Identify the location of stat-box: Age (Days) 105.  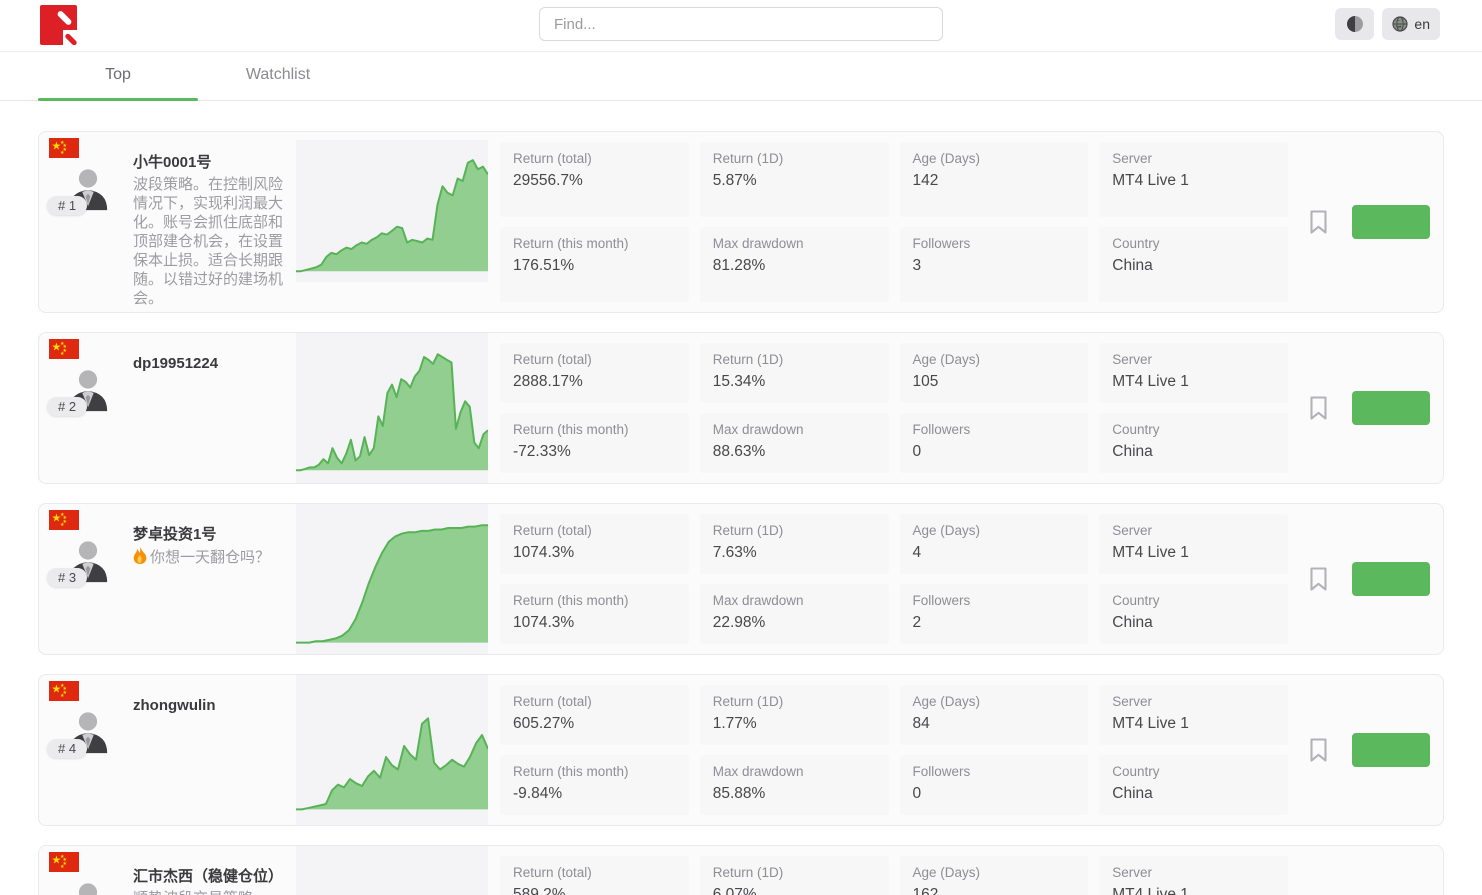
(994, 373).